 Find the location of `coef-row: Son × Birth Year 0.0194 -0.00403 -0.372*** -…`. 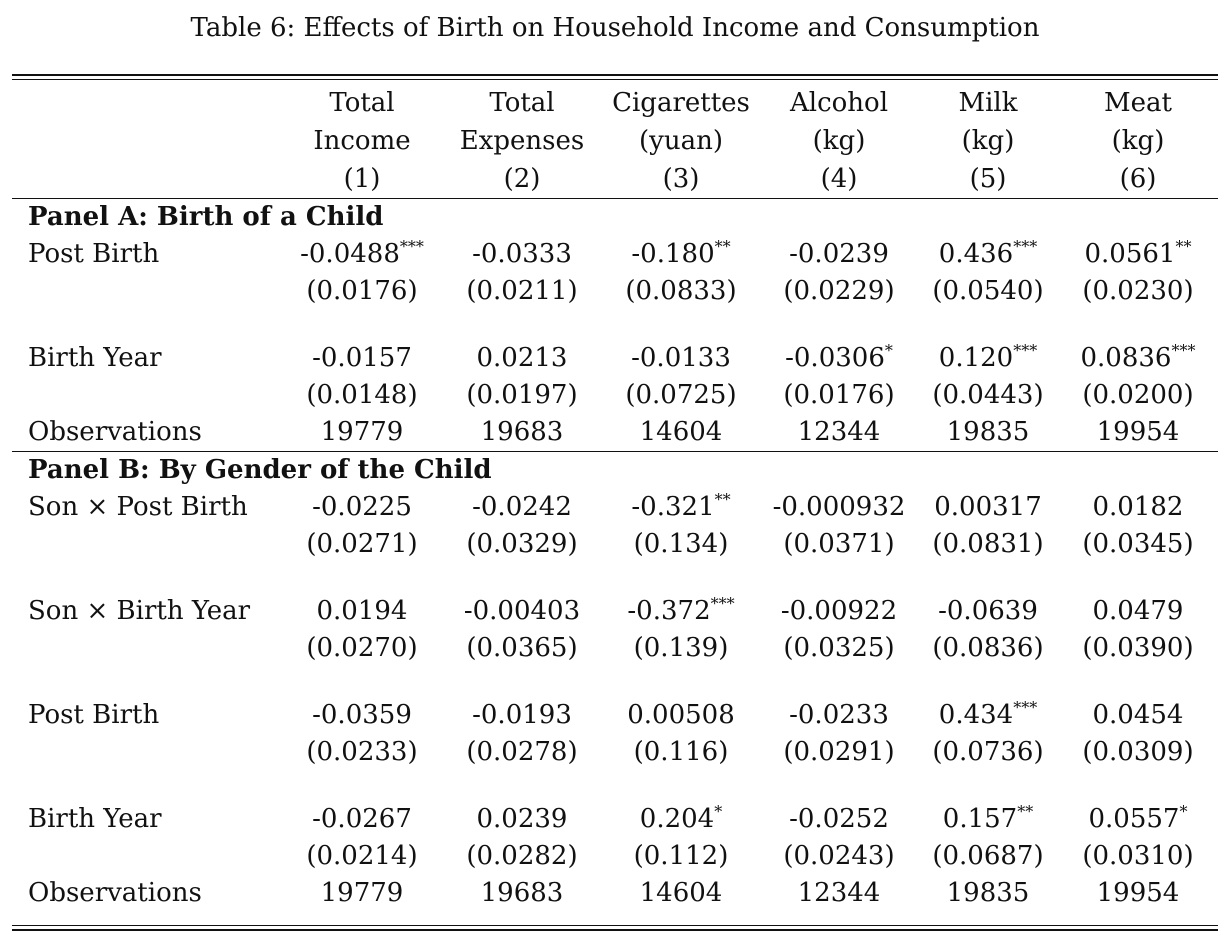

coef-row: Son × Birth Year 0.0194 -0.00403 -0.372*** -… is located at coordinates (615, 611).